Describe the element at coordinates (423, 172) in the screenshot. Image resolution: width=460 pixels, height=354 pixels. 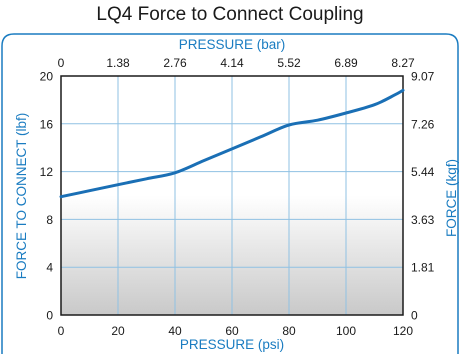
I see `y2-tick-label: 5.44` at that location.